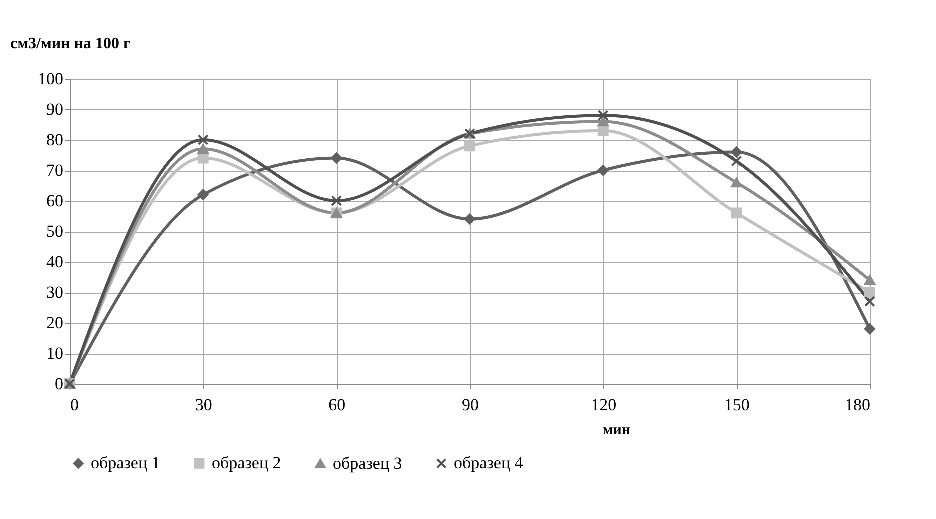 The image size is (936, 519). Describe the element at coordinates (470, 405) in the screenshot. I see `x-tick-label: 90` at that location.